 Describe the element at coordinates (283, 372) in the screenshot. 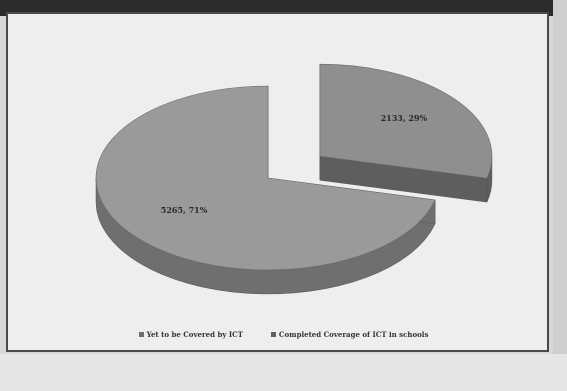

I see `bottom-border-band` at that location.